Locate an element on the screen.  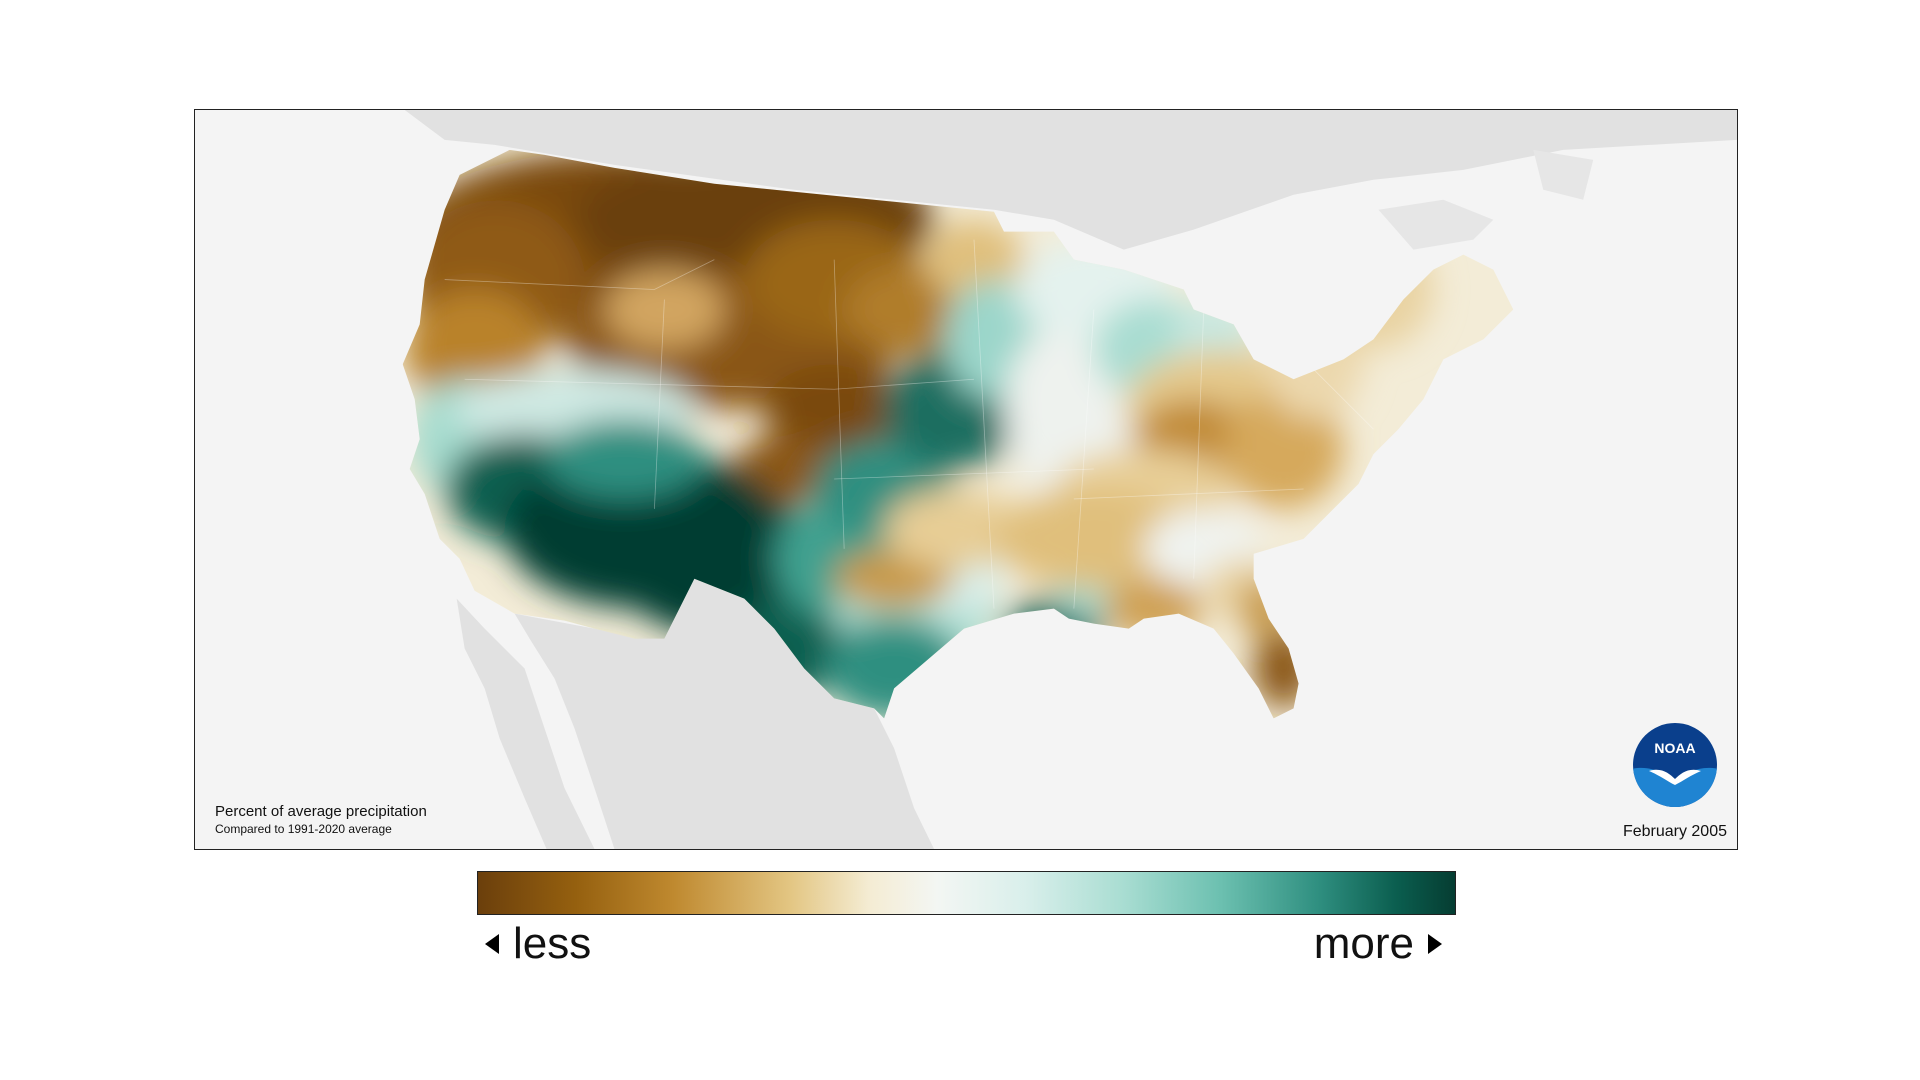
legend-more: more is located at coordinates (1378, 944).